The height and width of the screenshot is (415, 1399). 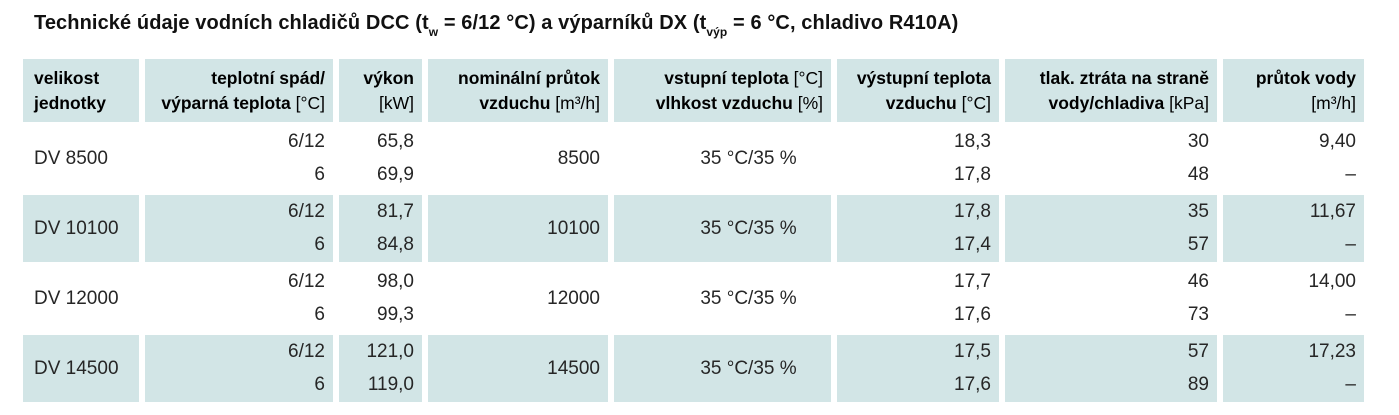 What do you see at coordinates (76, 298) in the screenshot?
I see `cell-unit-size: DV 12000` at bounding box center [76, 298].